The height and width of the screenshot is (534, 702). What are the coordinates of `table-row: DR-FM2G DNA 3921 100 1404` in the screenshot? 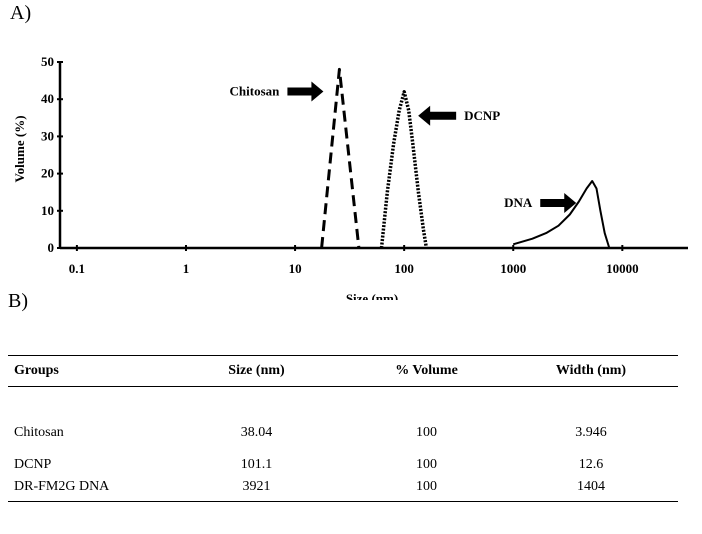 It's located at (343, 487).